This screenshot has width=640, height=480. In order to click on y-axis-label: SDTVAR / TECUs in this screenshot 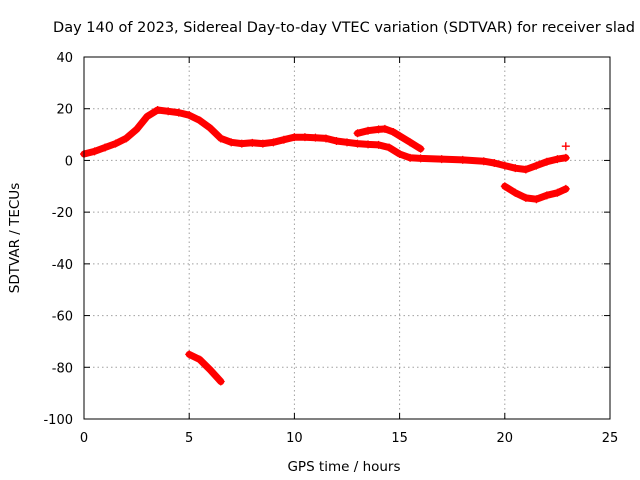, I will do `click(15, 238)`.